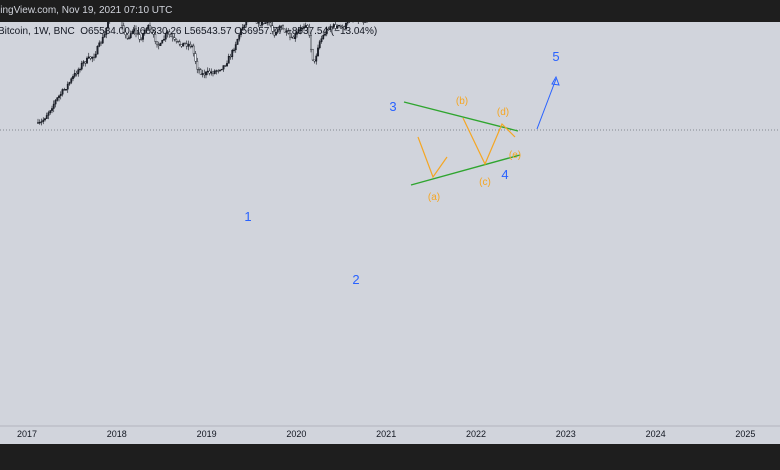 Image resolution: width=780 pixels, height=470 pixels. Describe the element at coordinates (555, 80) in the screenshot. I see `wave-5-arrowhead` at that location.